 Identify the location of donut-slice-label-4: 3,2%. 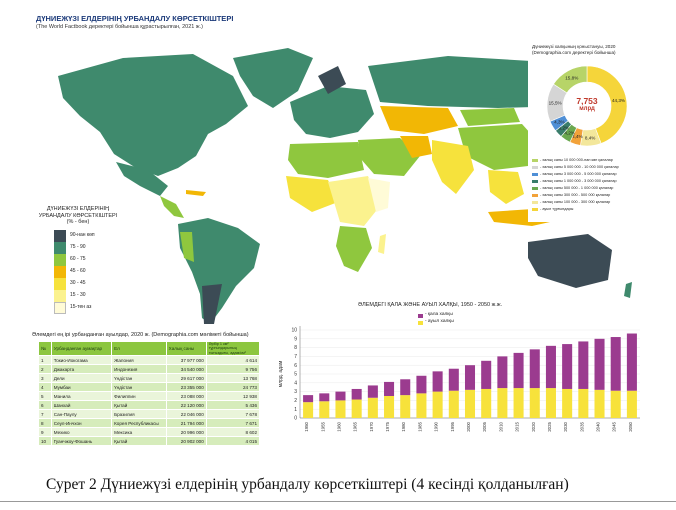
(564, 128).